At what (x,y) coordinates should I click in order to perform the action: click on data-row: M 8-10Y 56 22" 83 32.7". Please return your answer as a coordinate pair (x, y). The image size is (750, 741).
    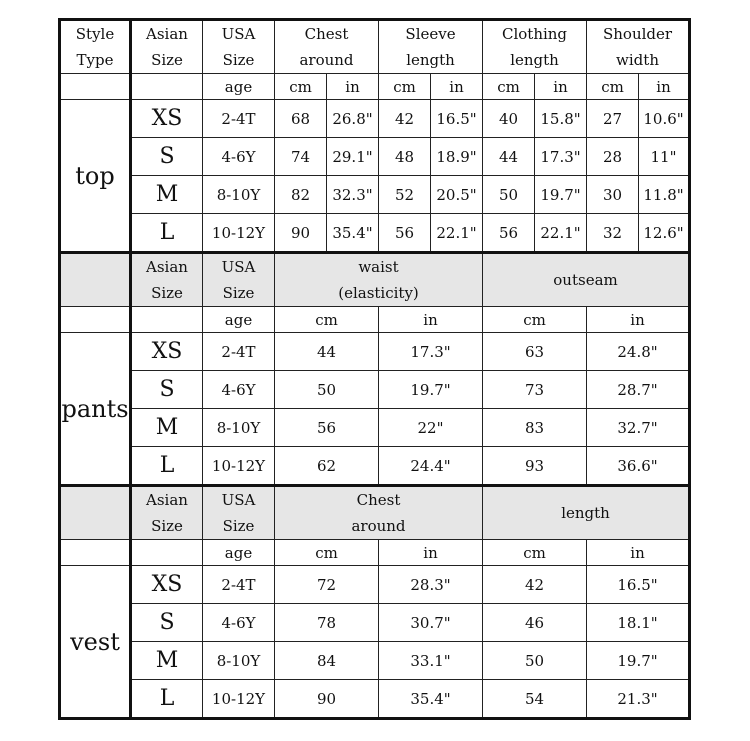
    Looking at the image, I should click on (375, 427).